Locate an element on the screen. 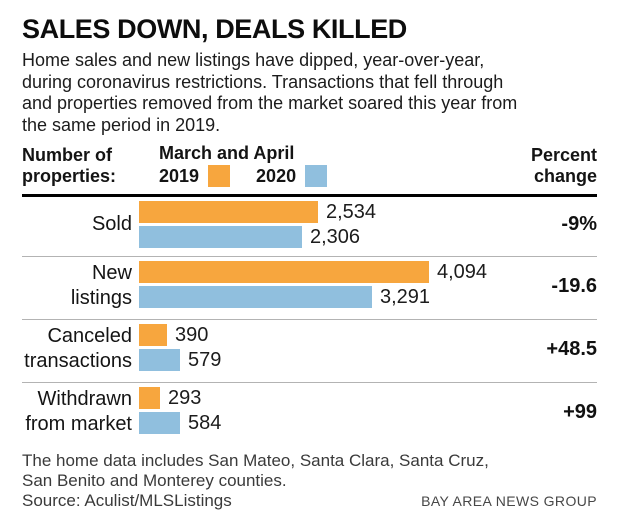 The height and width of the screenshot is (517, 620). chart-row: Canceled transactions 390 579 +48.5 is located at coordinates (309, 351).